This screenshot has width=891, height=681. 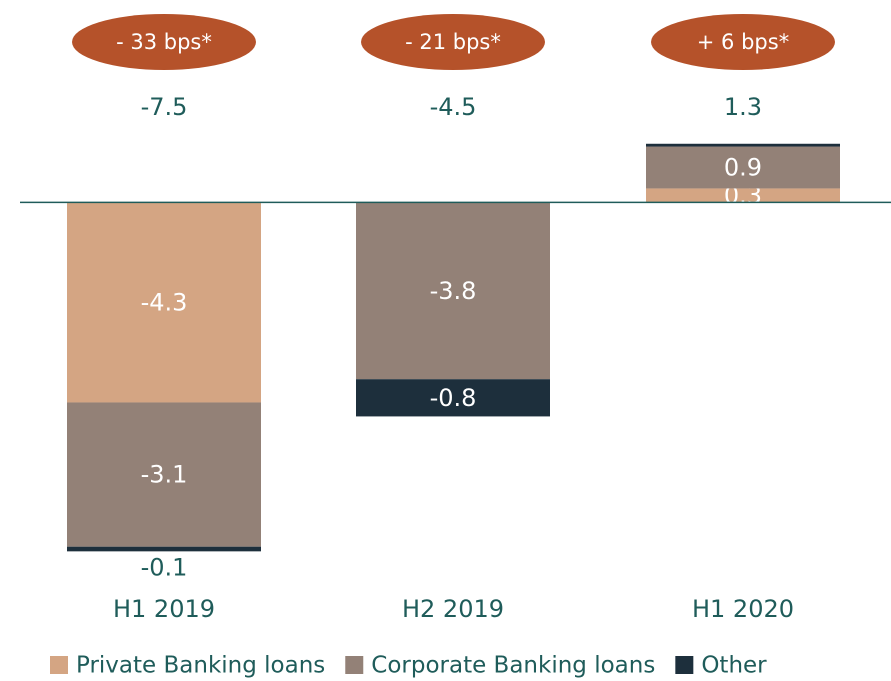 I want to click on category-label: H2 2019, so click(x=453, y=609).